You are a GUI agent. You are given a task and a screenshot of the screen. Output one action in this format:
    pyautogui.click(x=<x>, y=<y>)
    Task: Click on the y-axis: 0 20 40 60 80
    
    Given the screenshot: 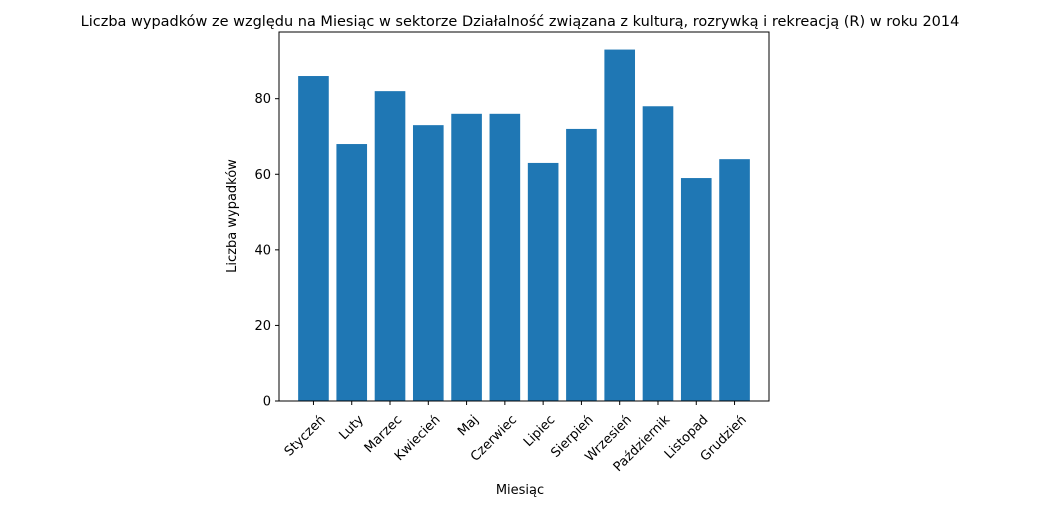 What is the action you would take?
    pyautogui.click(x=266, y=251)
    